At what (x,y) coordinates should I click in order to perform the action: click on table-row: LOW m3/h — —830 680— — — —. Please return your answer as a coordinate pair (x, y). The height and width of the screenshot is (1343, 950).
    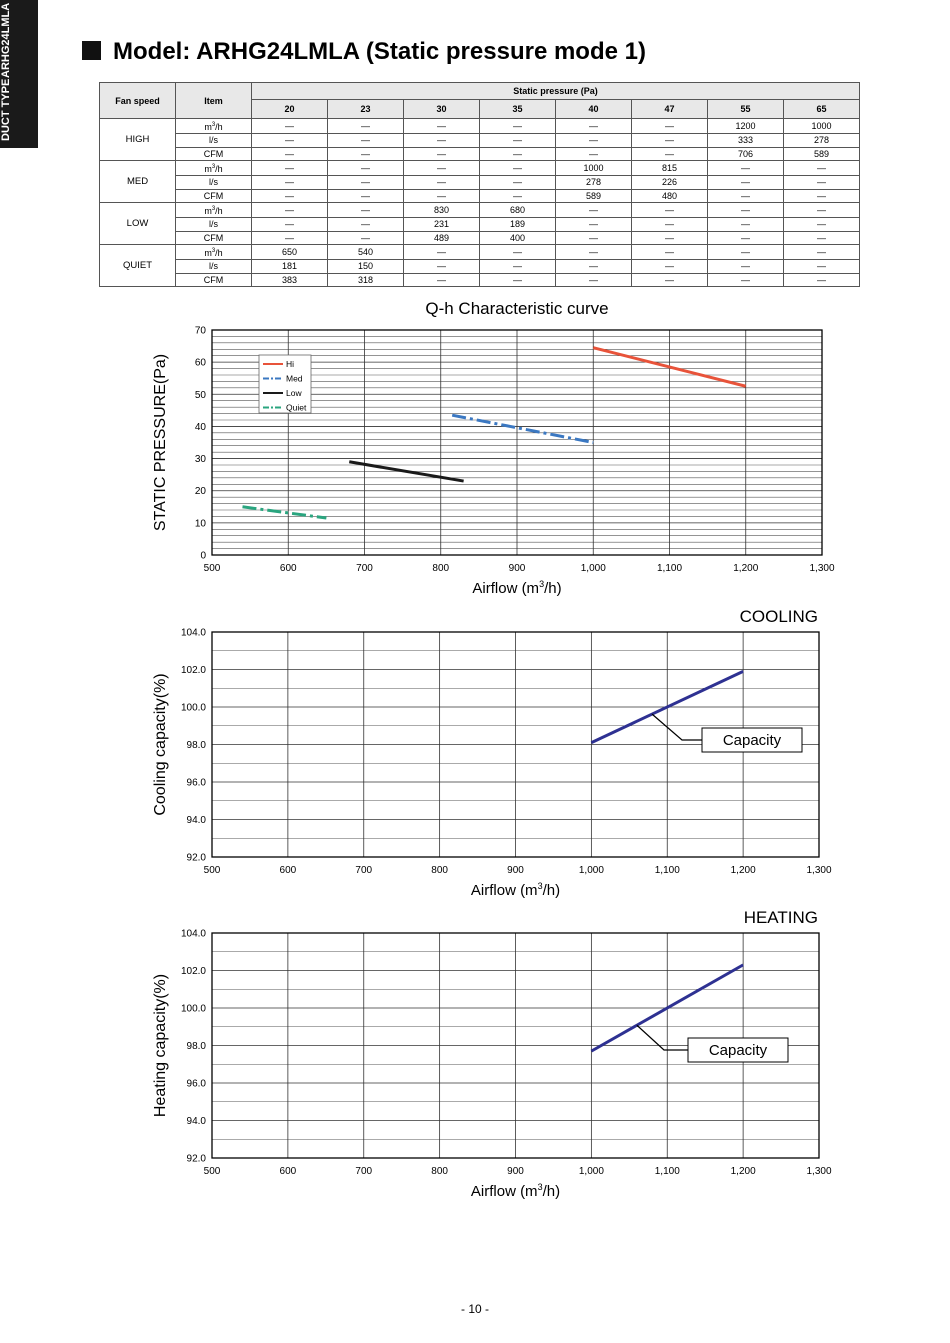
    Looking at the image, I should click on (479, 223).